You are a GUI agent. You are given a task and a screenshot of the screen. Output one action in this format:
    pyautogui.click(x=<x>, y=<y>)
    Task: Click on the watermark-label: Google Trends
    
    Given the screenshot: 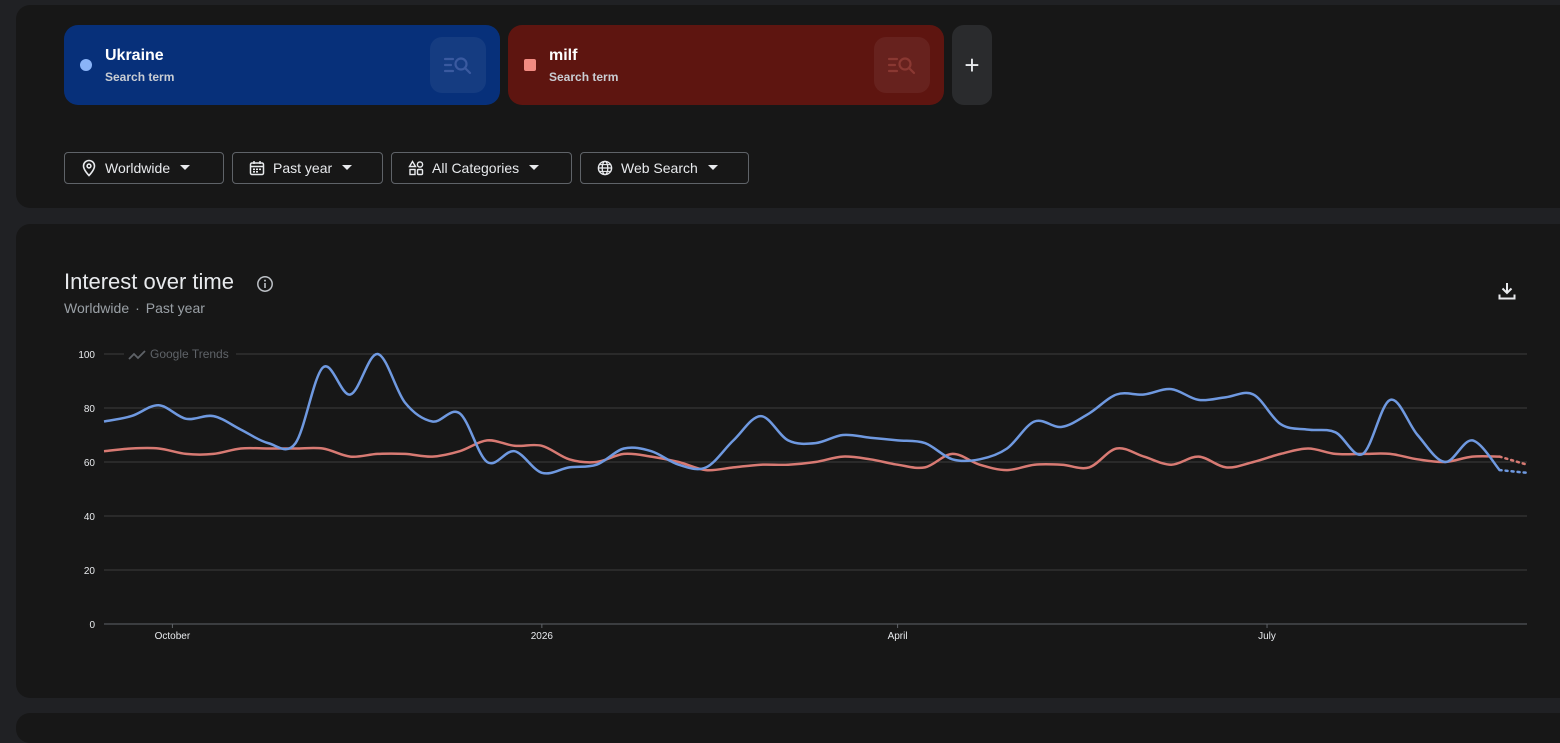 What is the action you would take?
    pyautogui.click(x=189, y=354)
    